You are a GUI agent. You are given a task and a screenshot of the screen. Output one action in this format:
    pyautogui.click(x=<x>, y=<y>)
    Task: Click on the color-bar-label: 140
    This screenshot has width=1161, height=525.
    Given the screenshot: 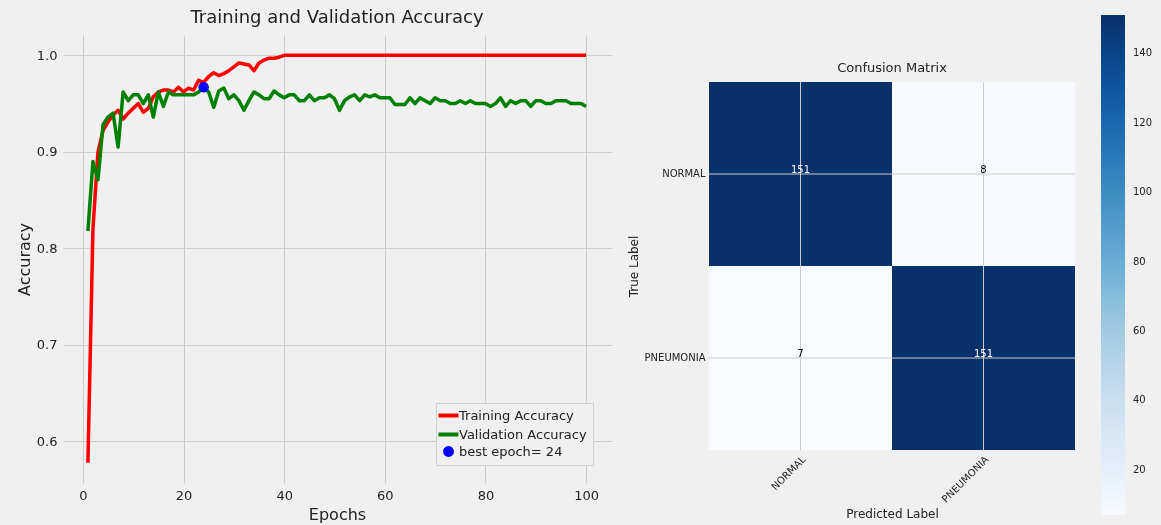 What is the action you would take?
    pyautogui.click(x=1143, y=53)
    